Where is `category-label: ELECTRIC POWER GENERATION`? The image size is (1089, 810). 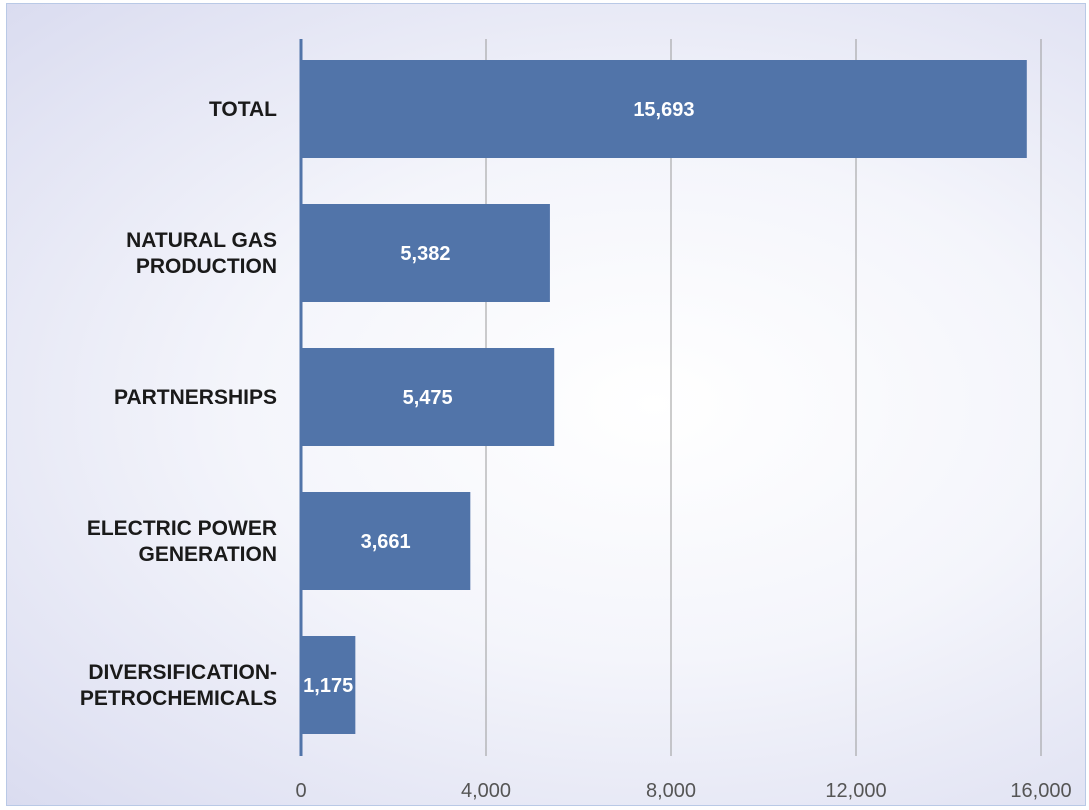
category-label: ELECTRIC POWER GENERATION is located at coordinates (182, 541).